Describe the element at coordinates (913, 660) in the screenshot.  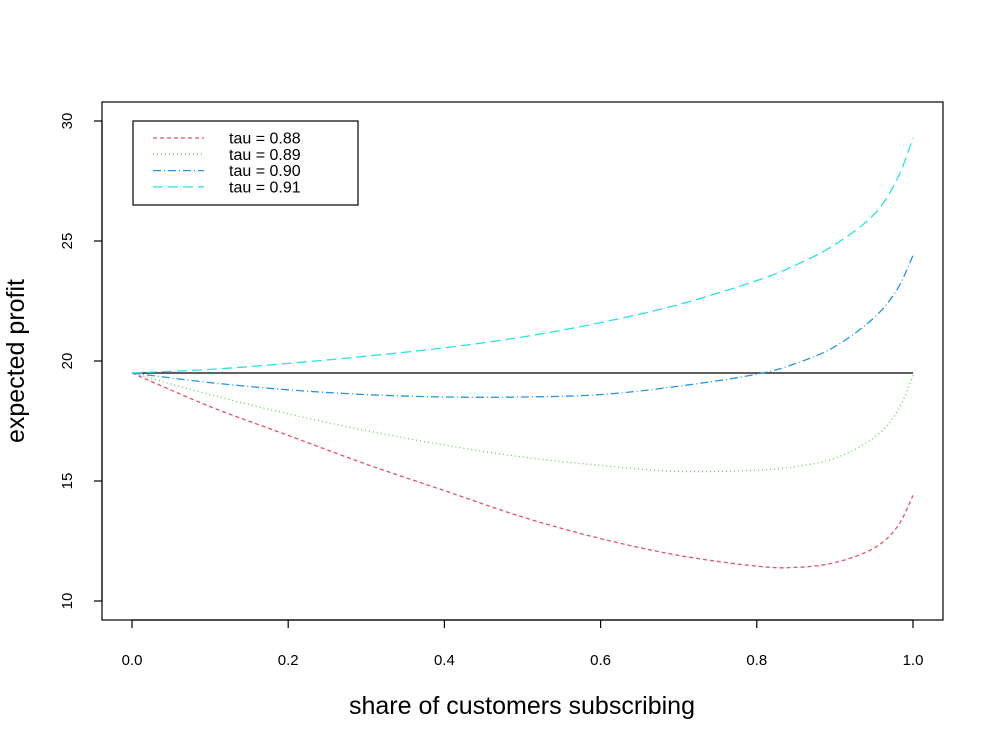
I see `x-tick-label: 1.0` at that location.